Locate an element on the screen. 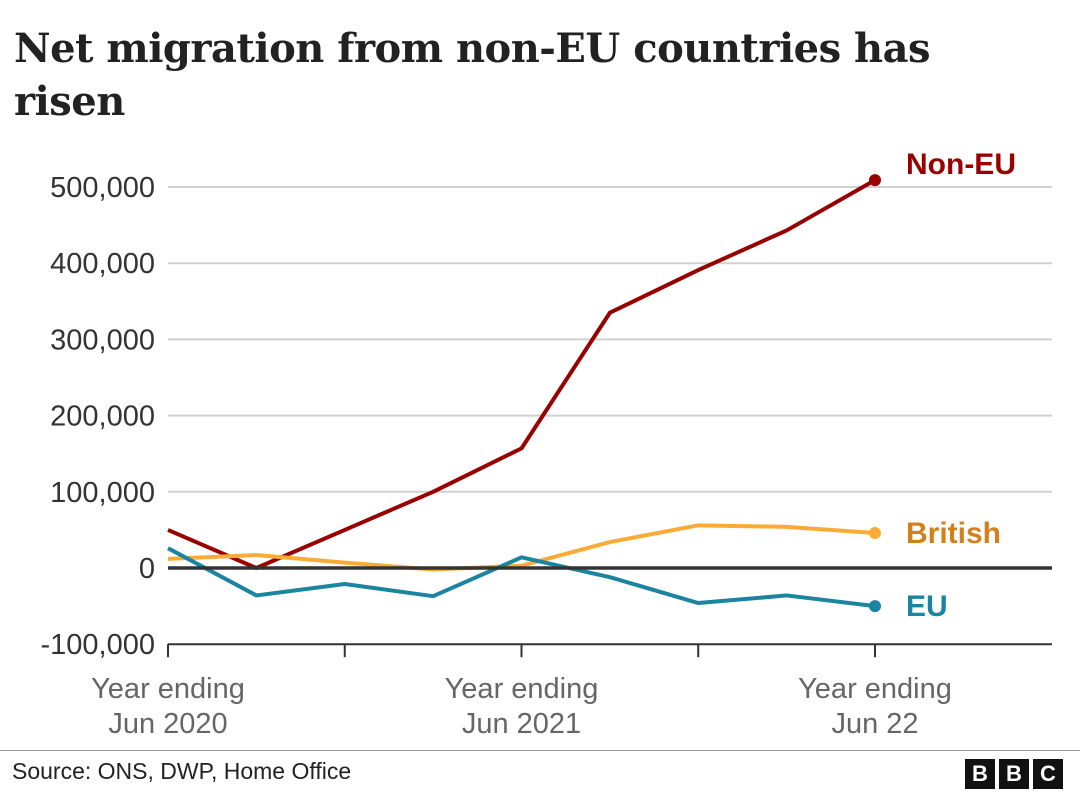  y-tick-label: 500,000 is located at coordinates (102, 188).